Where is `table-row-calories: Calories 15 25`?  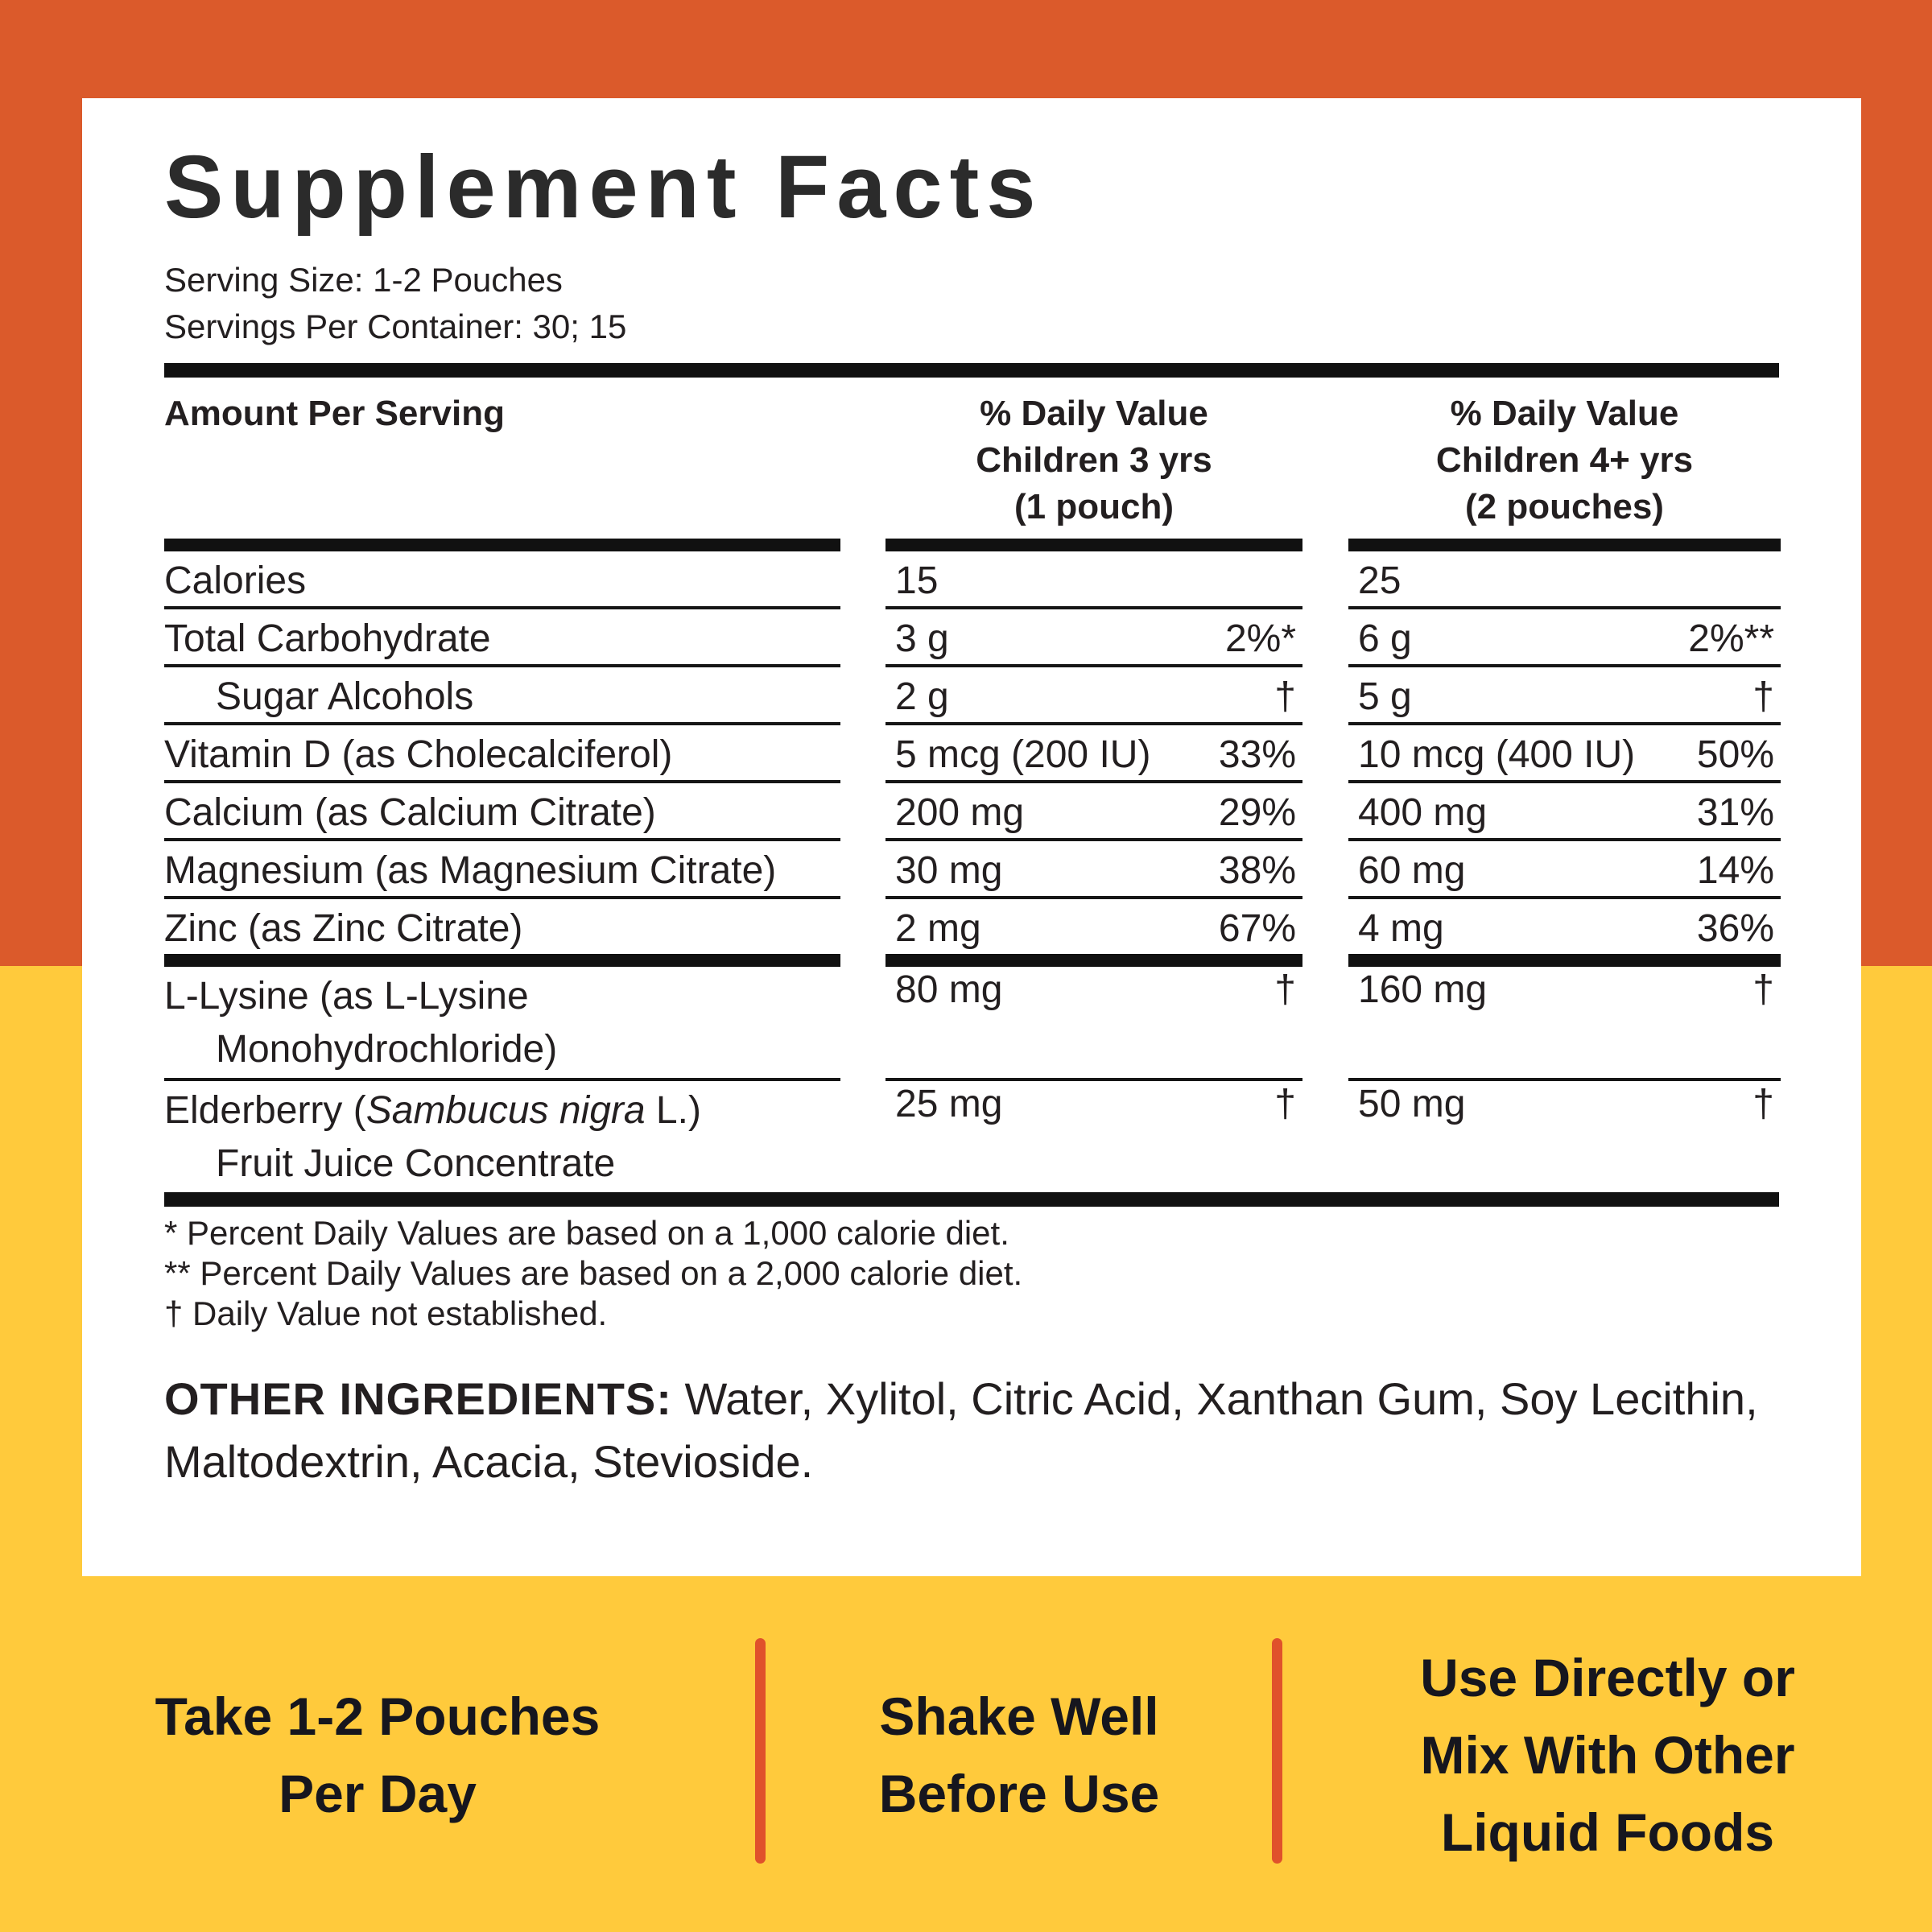 table-row-calories: Calories 15 25 is located at coordinates (972, 580).